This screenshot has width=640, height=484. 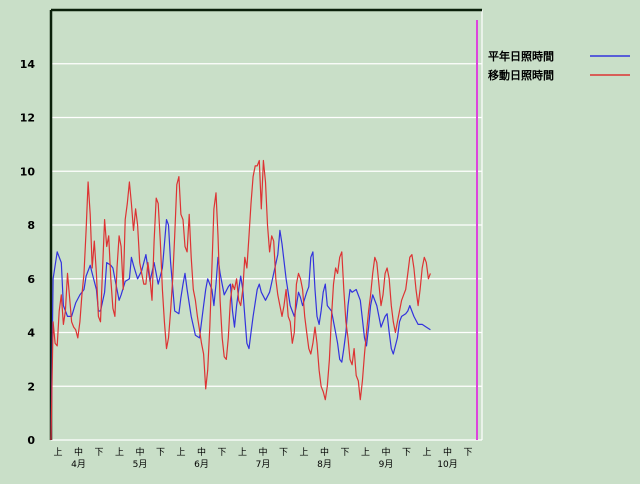 I want to click on y-tick-label: 10, so click(x=28, y=171).